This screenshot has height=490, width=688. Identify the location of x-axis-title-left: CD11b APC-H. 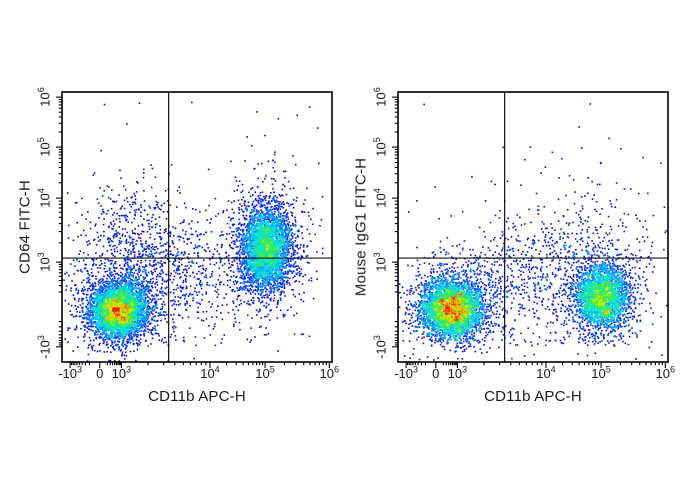
(197, 396).